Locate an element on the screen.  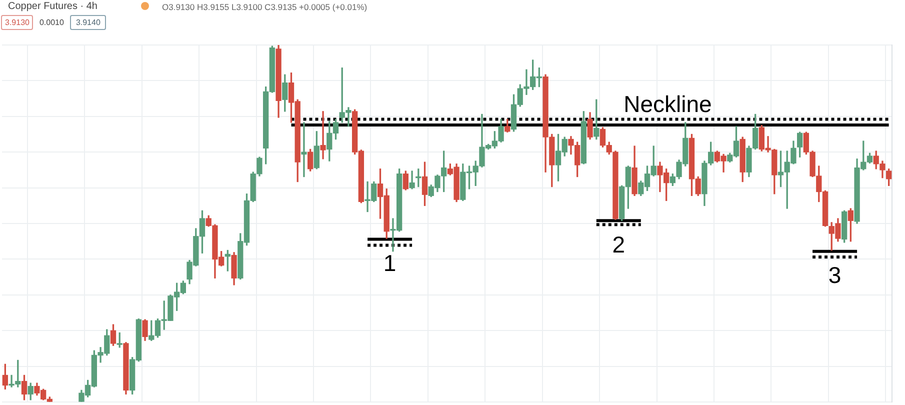
chart-title: Copper Futures · 4h is located at coordinates (53, 6).